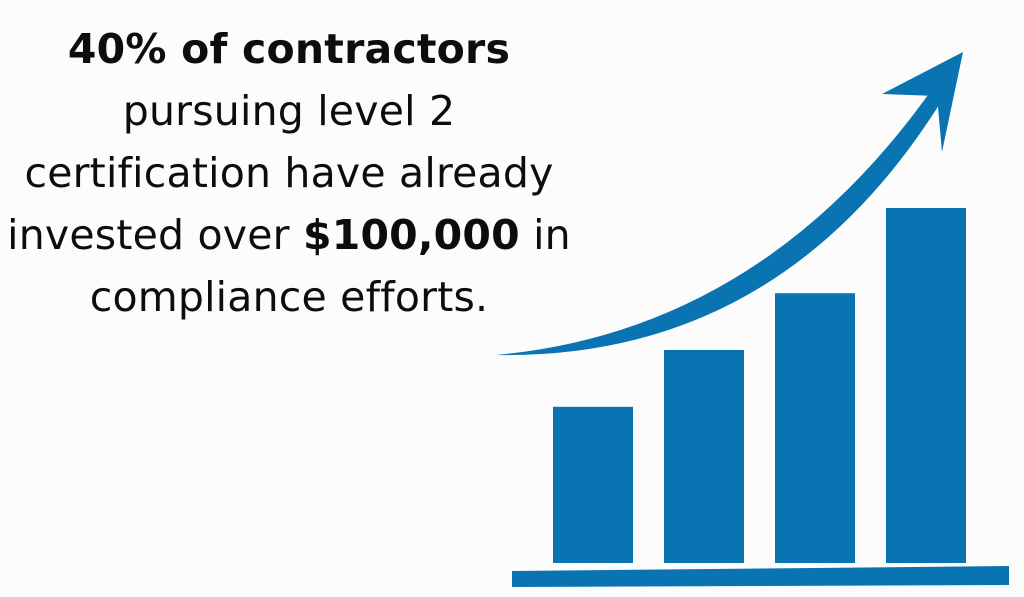  I want to click on invested-over-text: invested over, so click(155, 235).